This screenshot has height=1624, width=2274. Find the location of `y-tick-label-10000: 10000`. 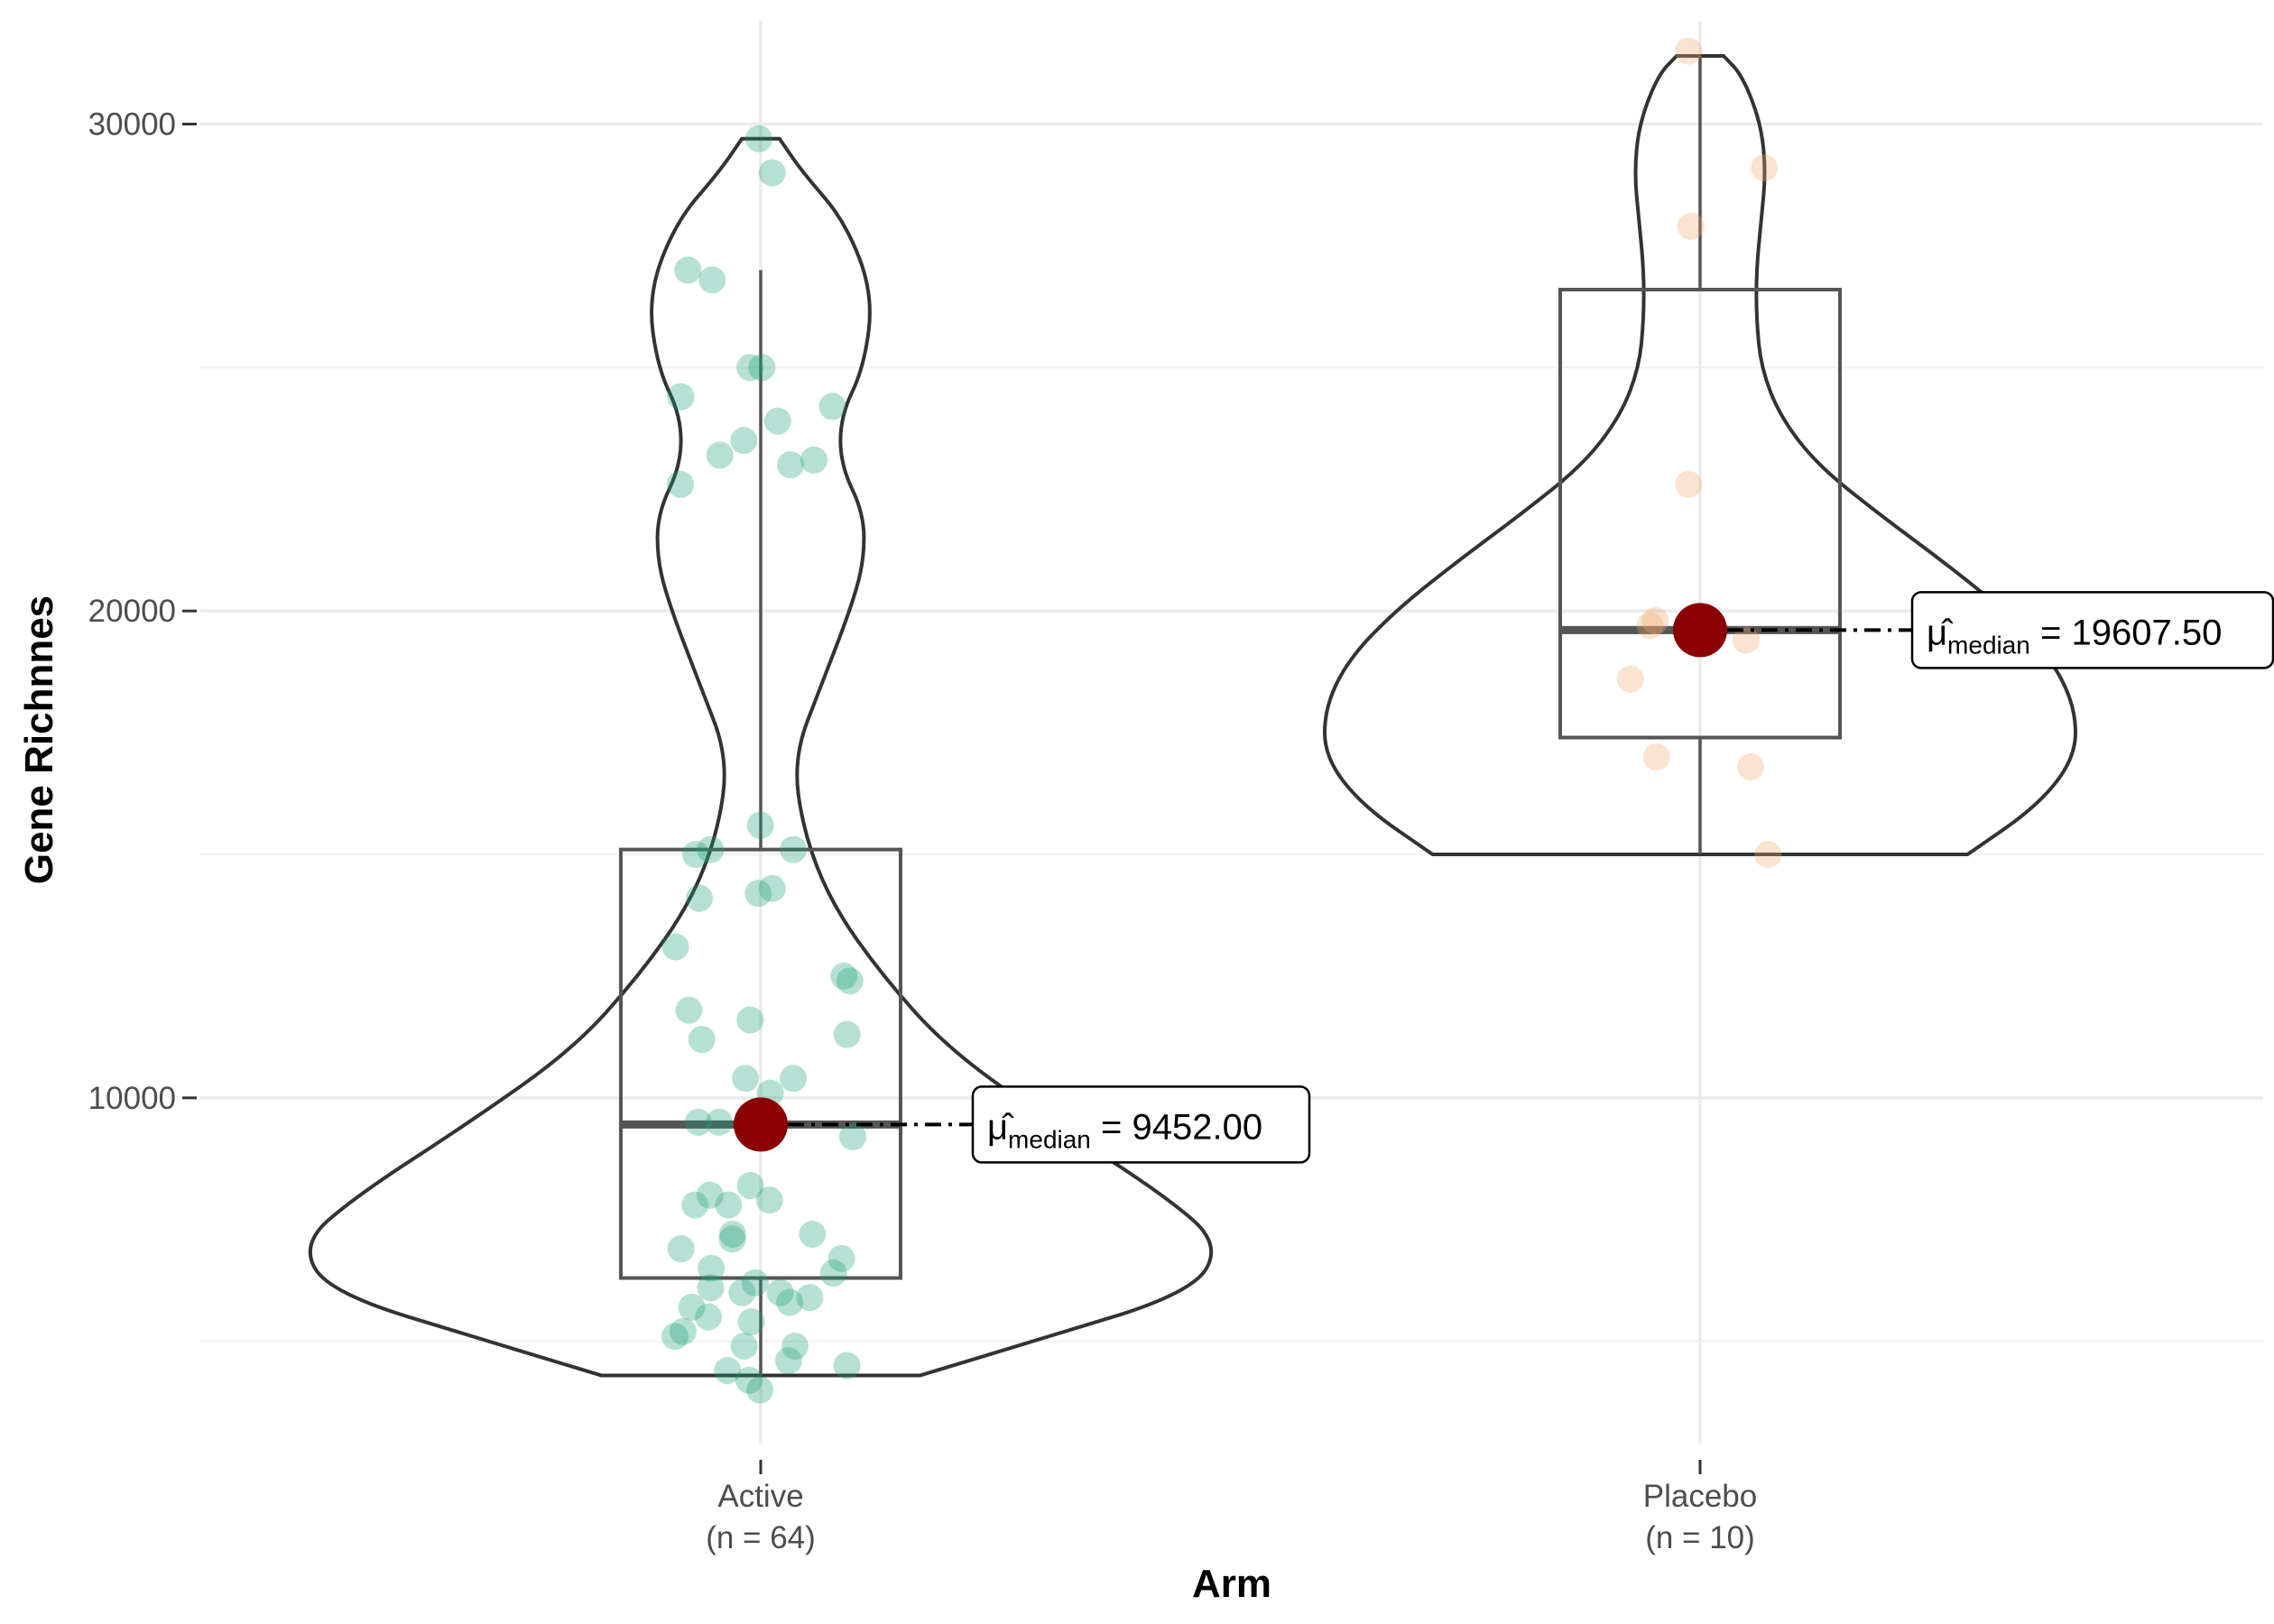

y-tick-label-10000: 10000 is located at coordinates (132, 1098).